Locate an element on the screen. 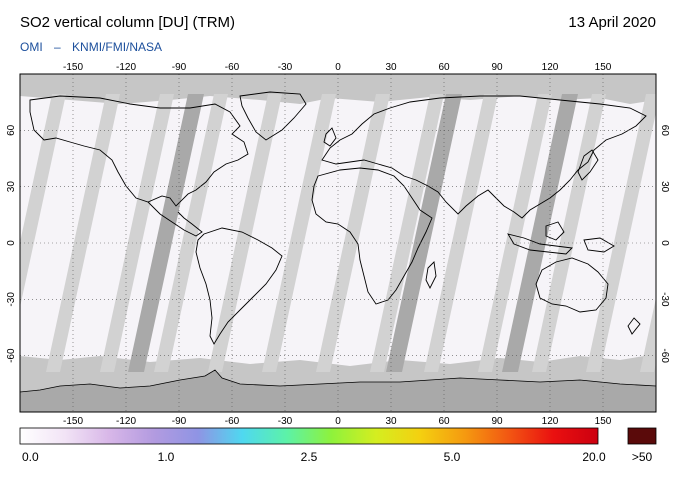 This screenshot has height=480, width=676. colorbar-label-2: 2.5 is located at coordinates (309, 457).